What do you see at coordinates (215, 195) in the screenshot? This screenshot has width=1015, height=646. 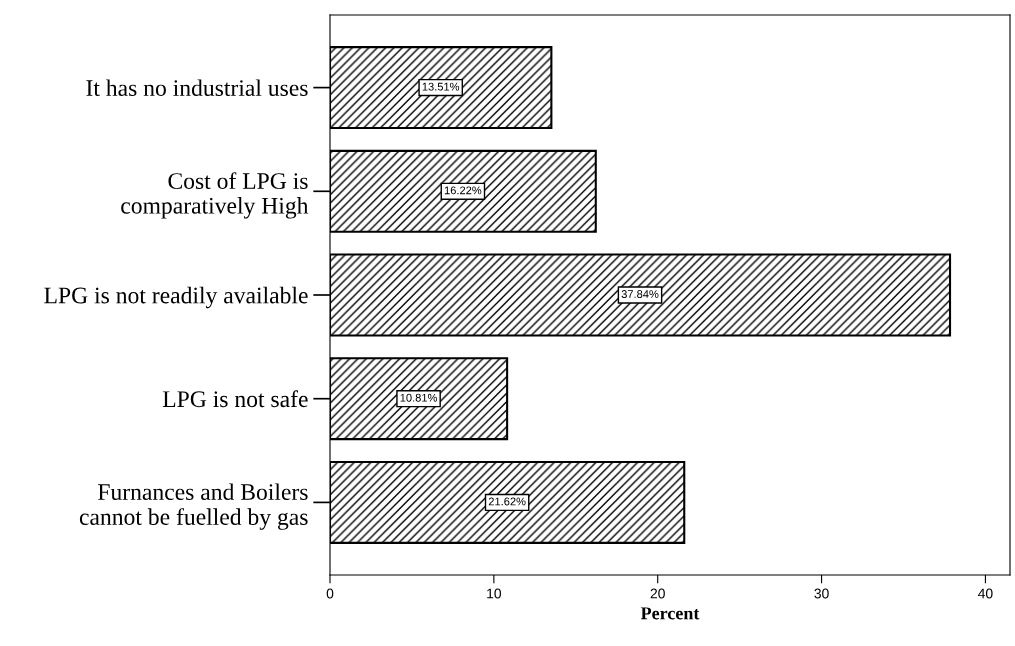 I see `y-tick-label: Cost of LPG is comparatively High` at bounding box center [215, 195].